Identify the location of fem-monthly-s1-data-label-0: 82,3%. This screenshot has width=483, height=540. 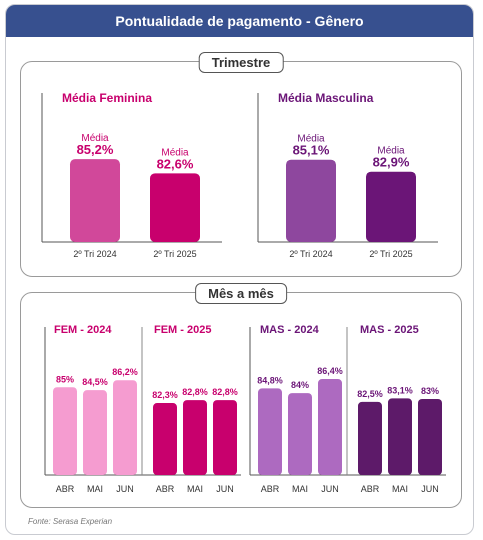
(165, 395).